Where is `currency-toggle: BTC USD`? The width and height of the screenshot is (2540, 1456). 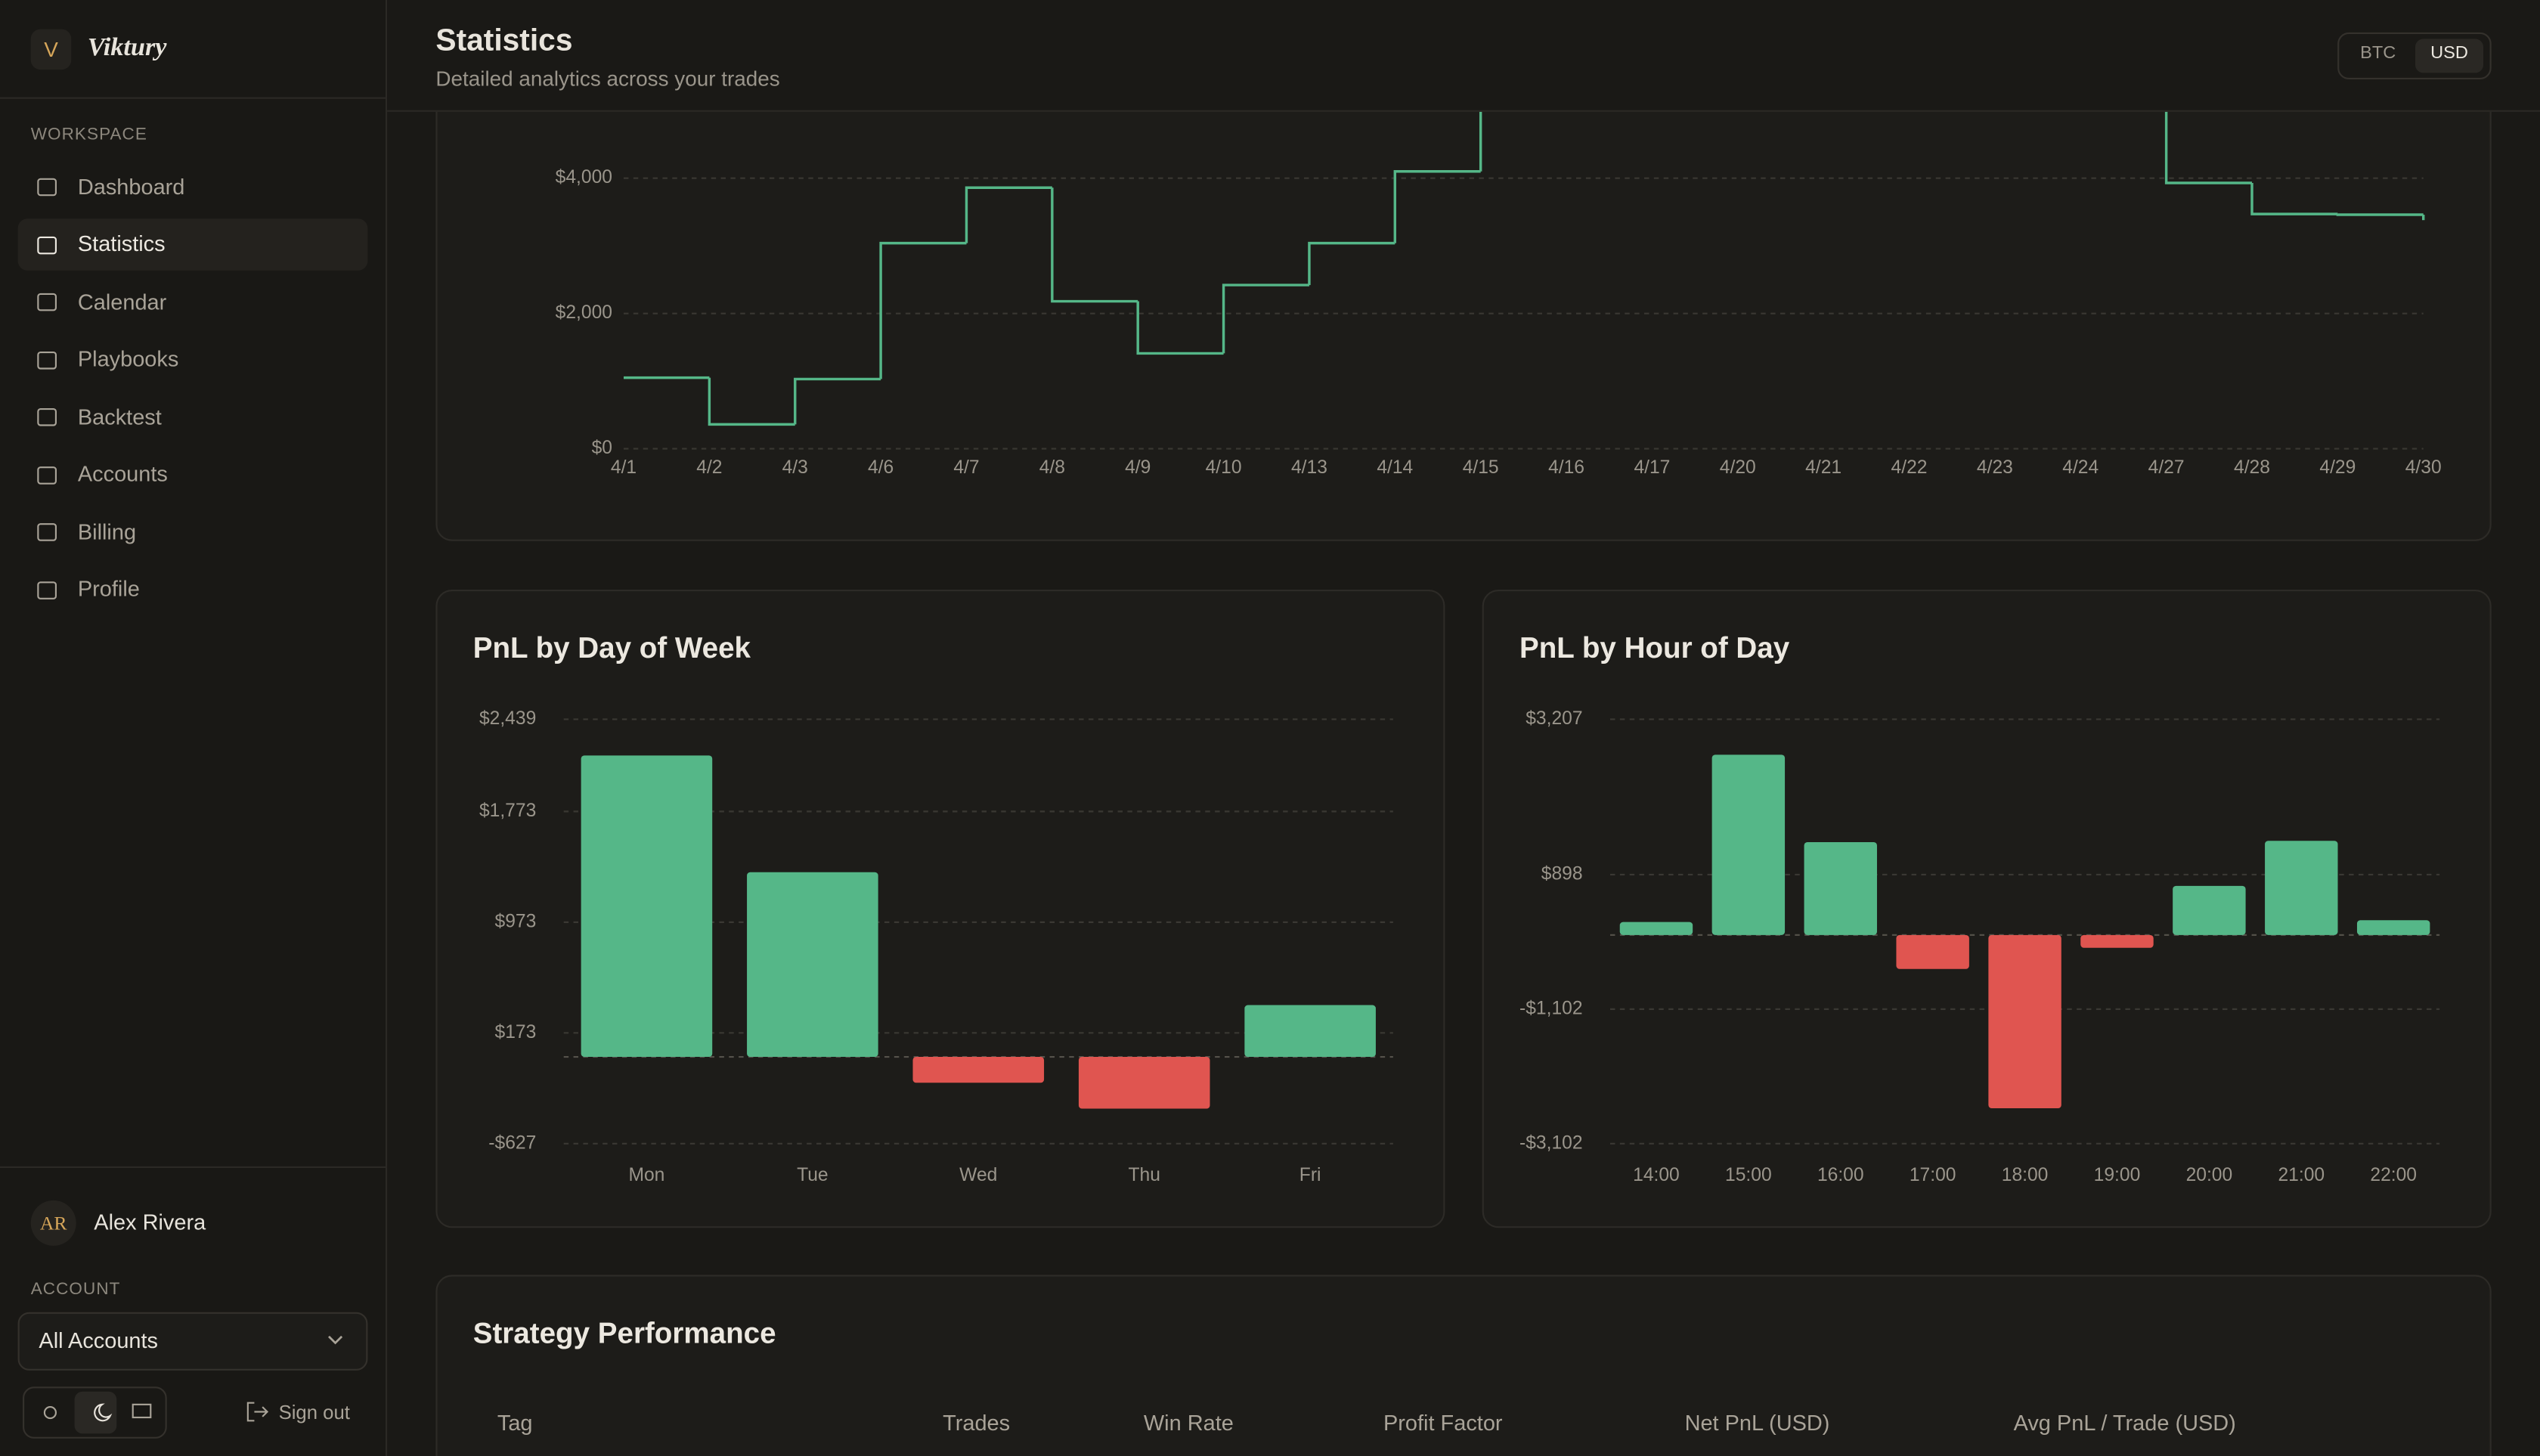
currency-toggle: BTC USD is located at coordinates (2414, 55).